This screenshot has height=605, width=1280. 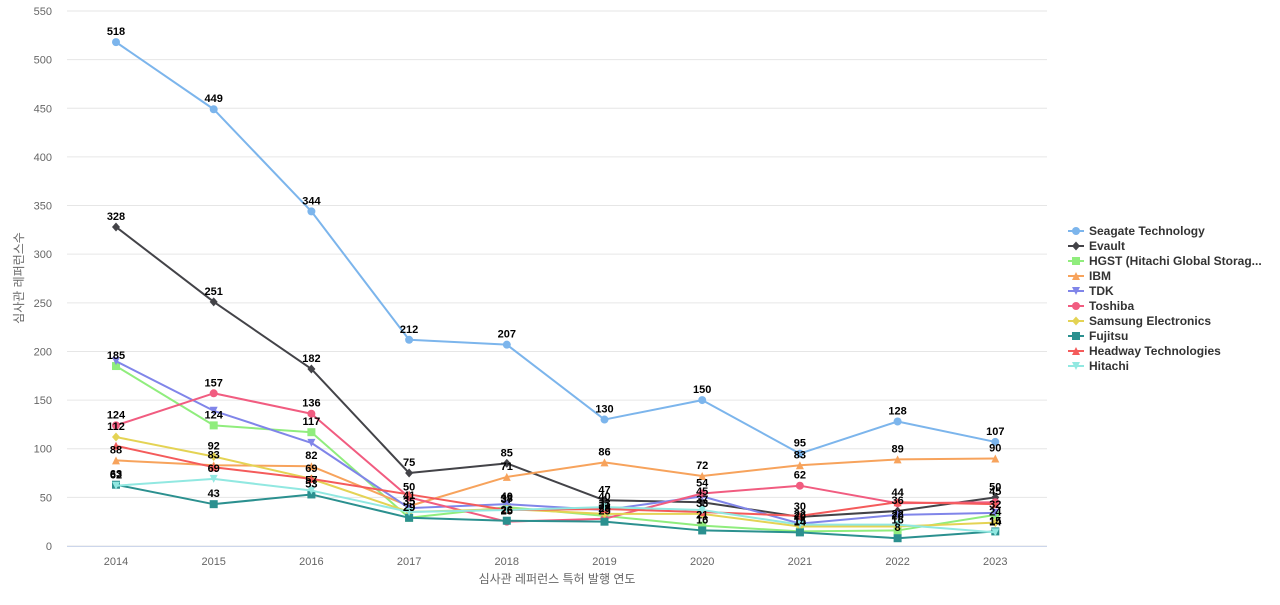 I want to click on x-axis-title: 심사관 레퍼런스 특허 발행 연도, so click(x=557, y=578).